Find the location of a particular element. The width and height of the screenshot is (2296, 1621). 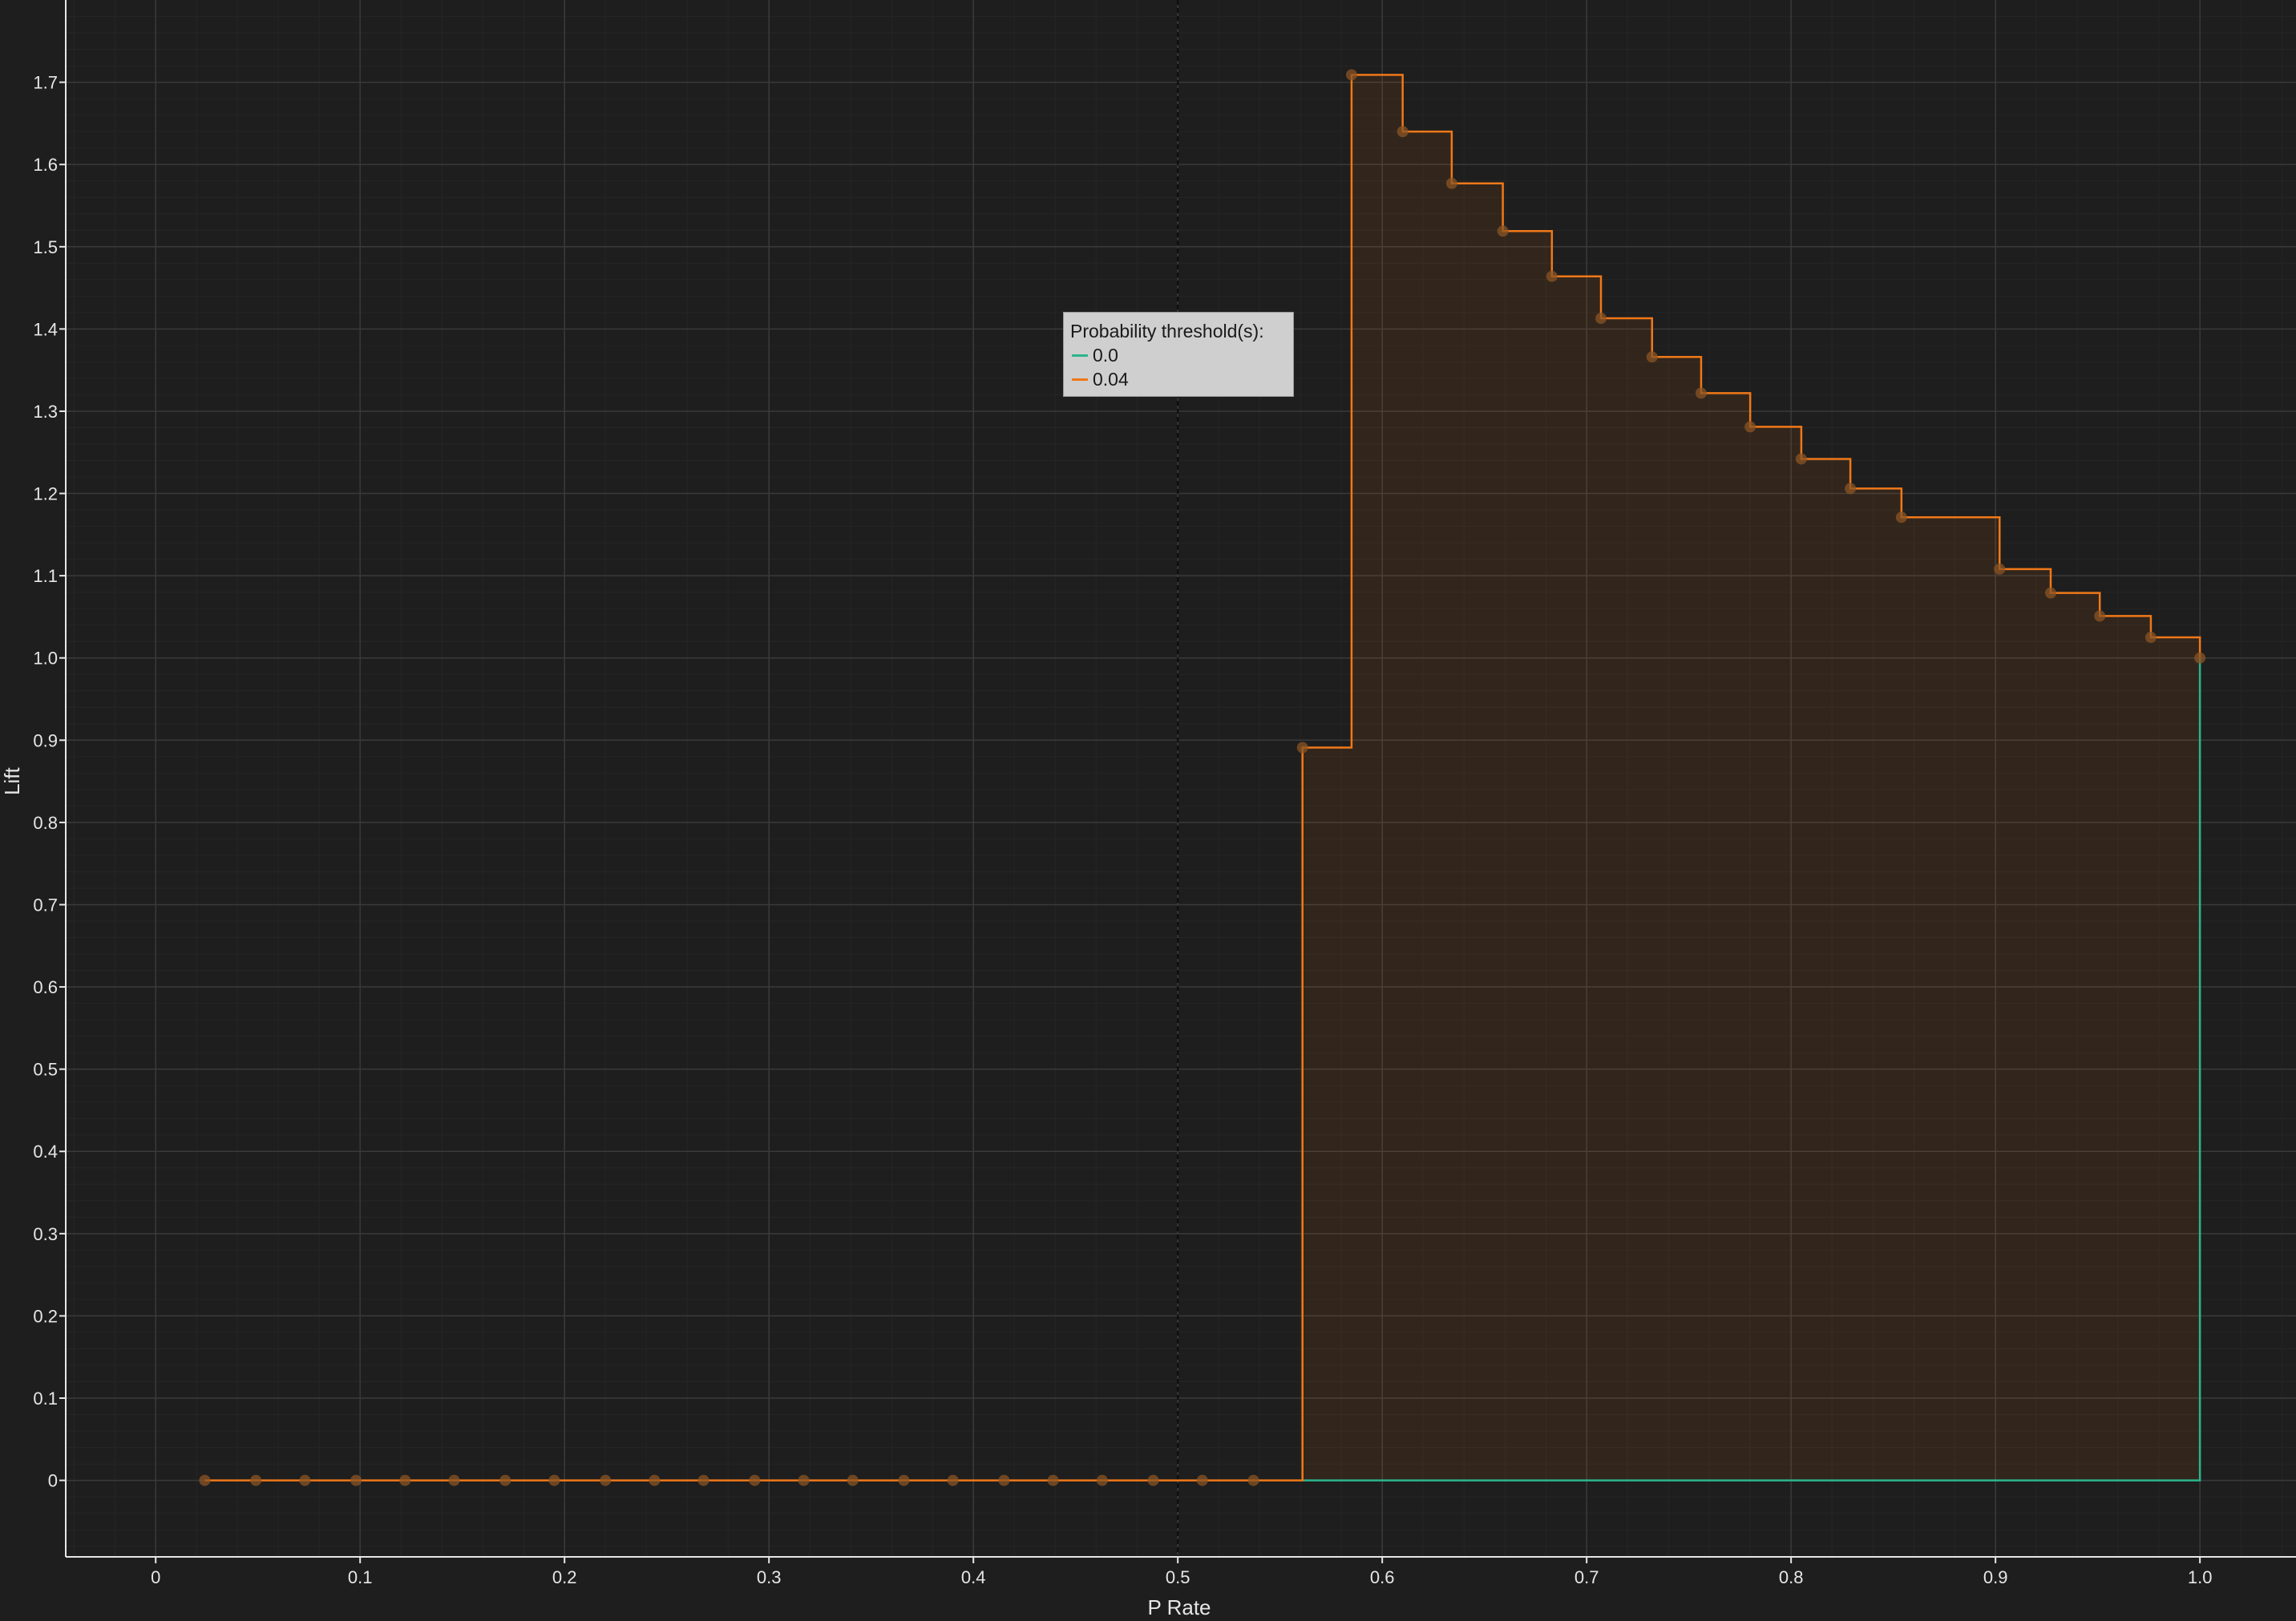

y-tick-label: 0.3 is located at coordinates (45, 1234).